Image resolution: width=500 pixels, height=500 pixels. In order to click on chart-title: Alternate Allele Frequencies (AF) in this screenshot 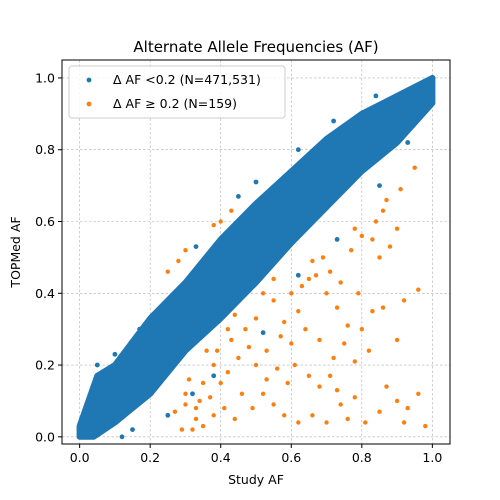, I will do `click(255, 47)`.